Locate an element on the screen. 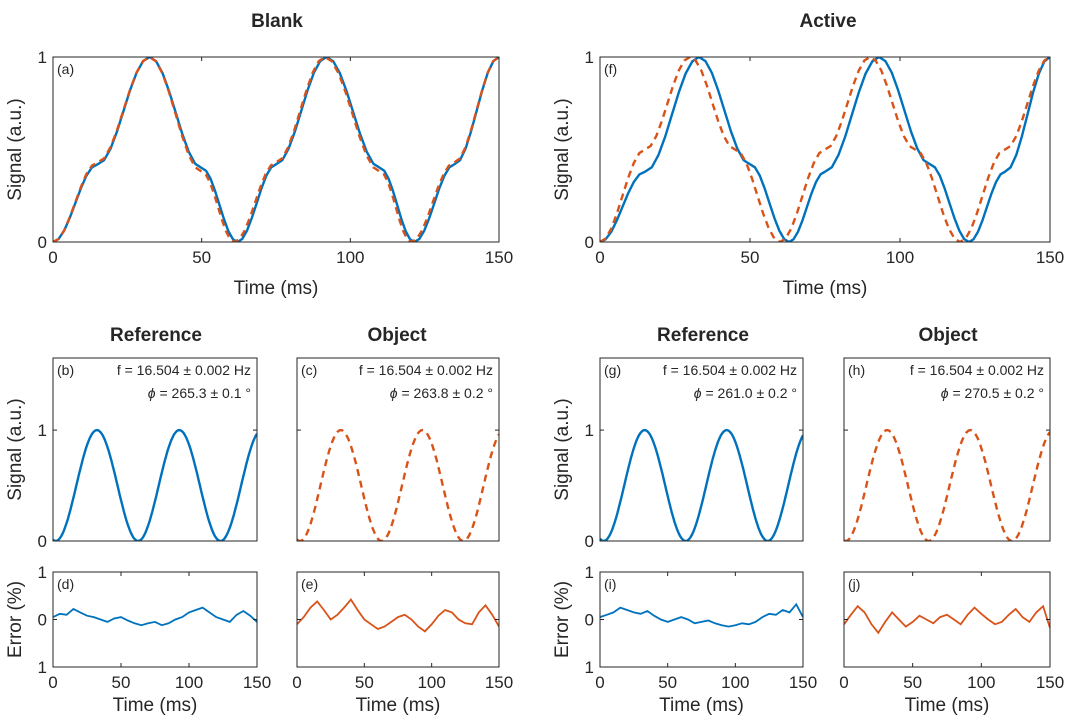 The image size is (1069, 727). axes-frame-g is located at coordinates (701, 449).